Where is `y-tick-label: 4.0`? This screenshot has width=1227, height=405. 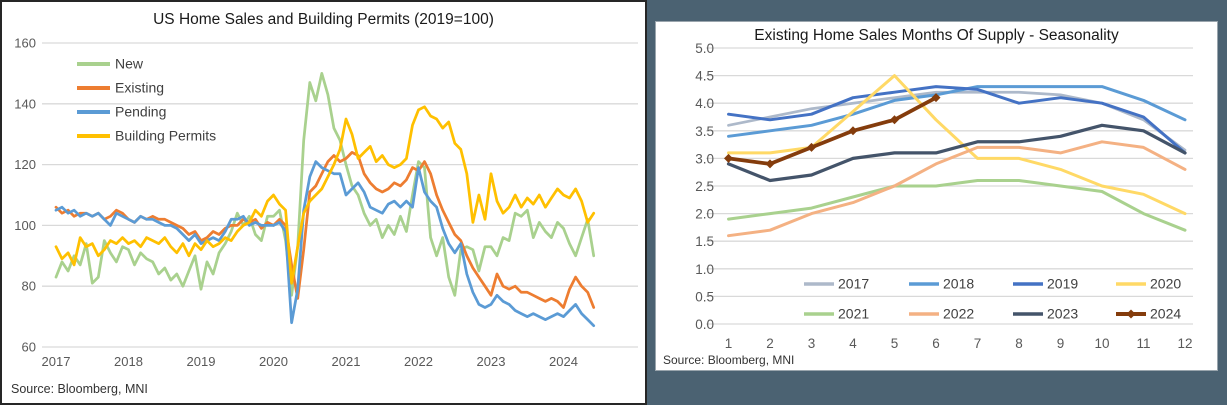
y-tick-label: 4.0 is located at coordinates (704, 103).